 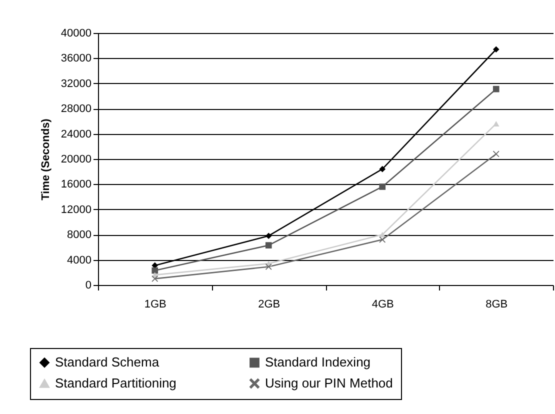 I want to click on legend-label: Standard Schema, so click(x=107, y=362).